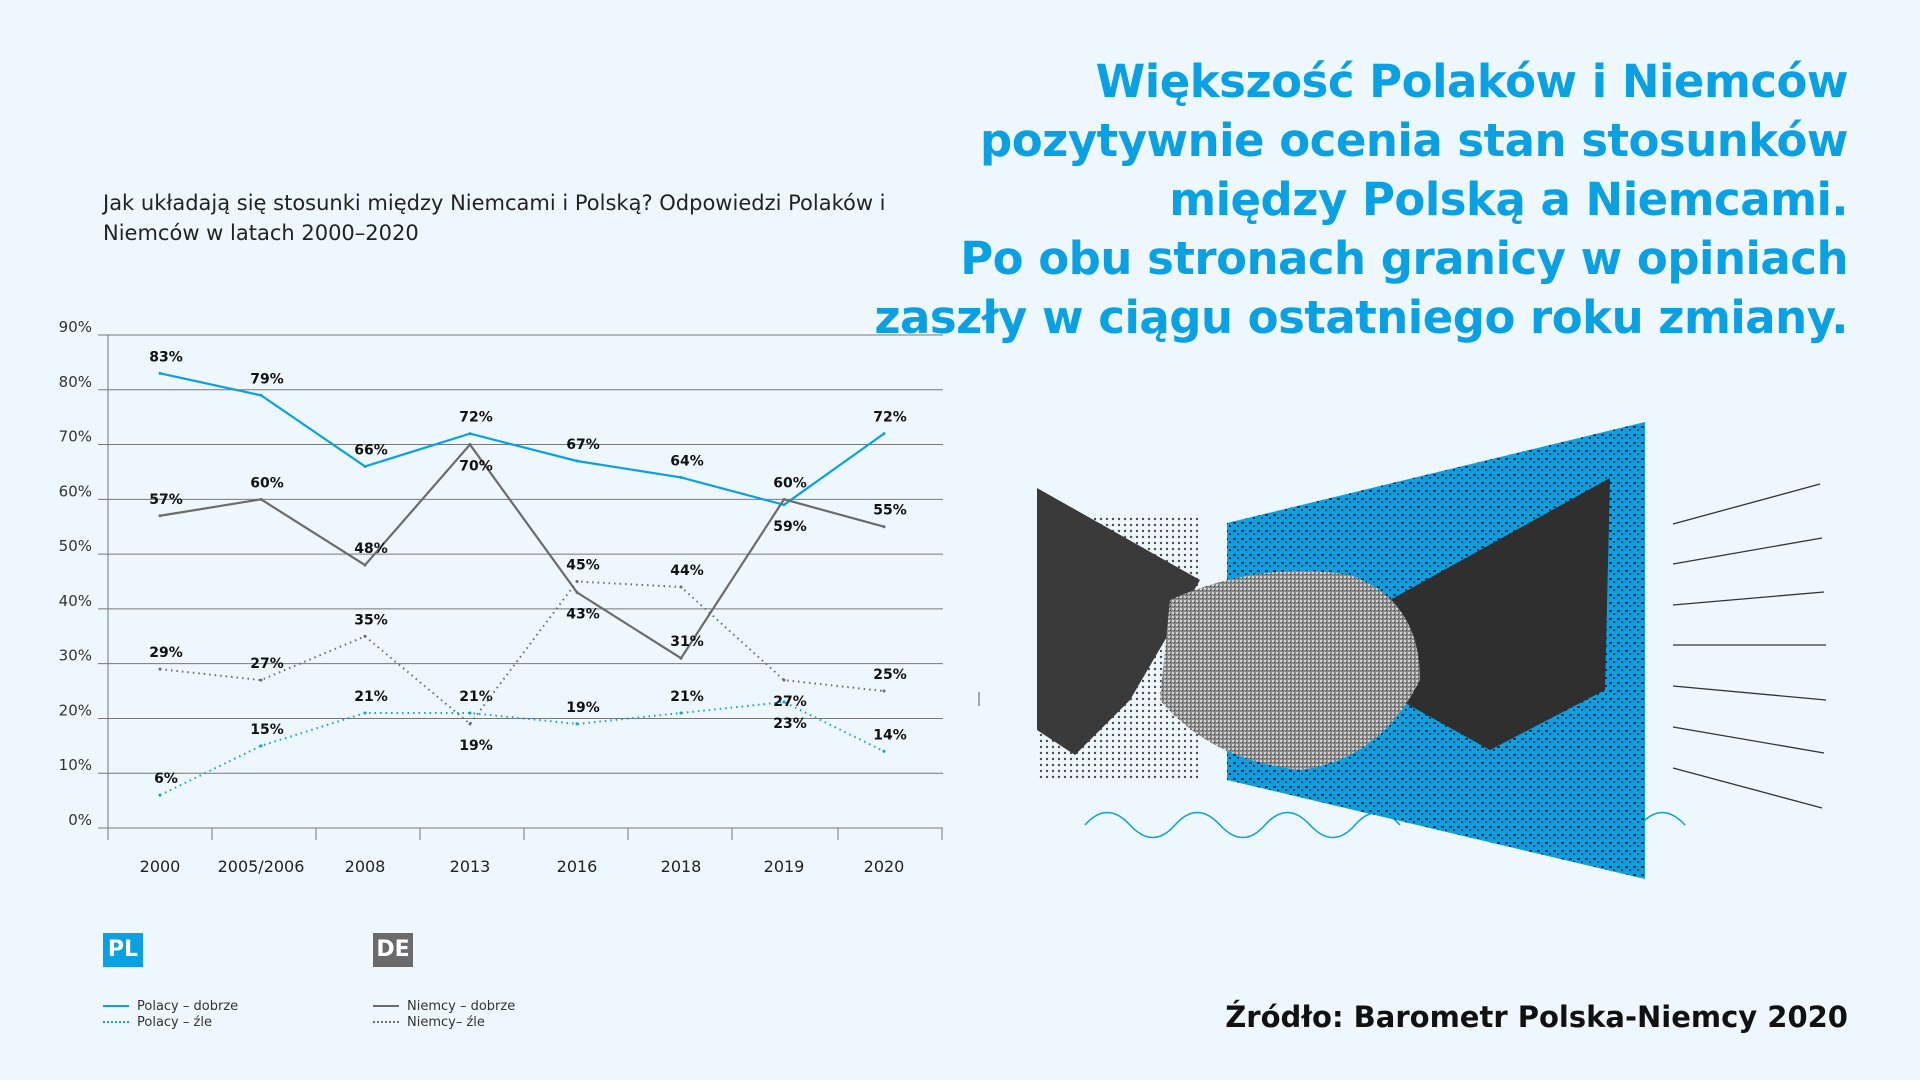 The image size is (1920, 1080). What do you see at coordinates (583, 445) in the screenshot?
I see `data-label: 67%` at bounding box center [583, 445].